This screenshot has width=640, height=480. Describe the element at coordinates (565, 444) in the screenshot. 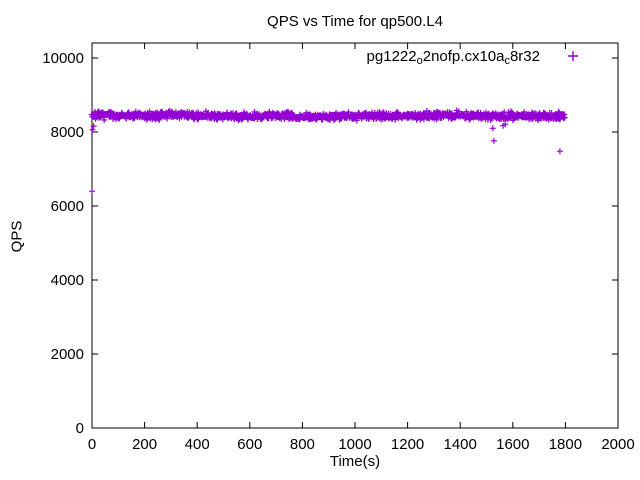

I see `x-tick-label: 1800` at that location.